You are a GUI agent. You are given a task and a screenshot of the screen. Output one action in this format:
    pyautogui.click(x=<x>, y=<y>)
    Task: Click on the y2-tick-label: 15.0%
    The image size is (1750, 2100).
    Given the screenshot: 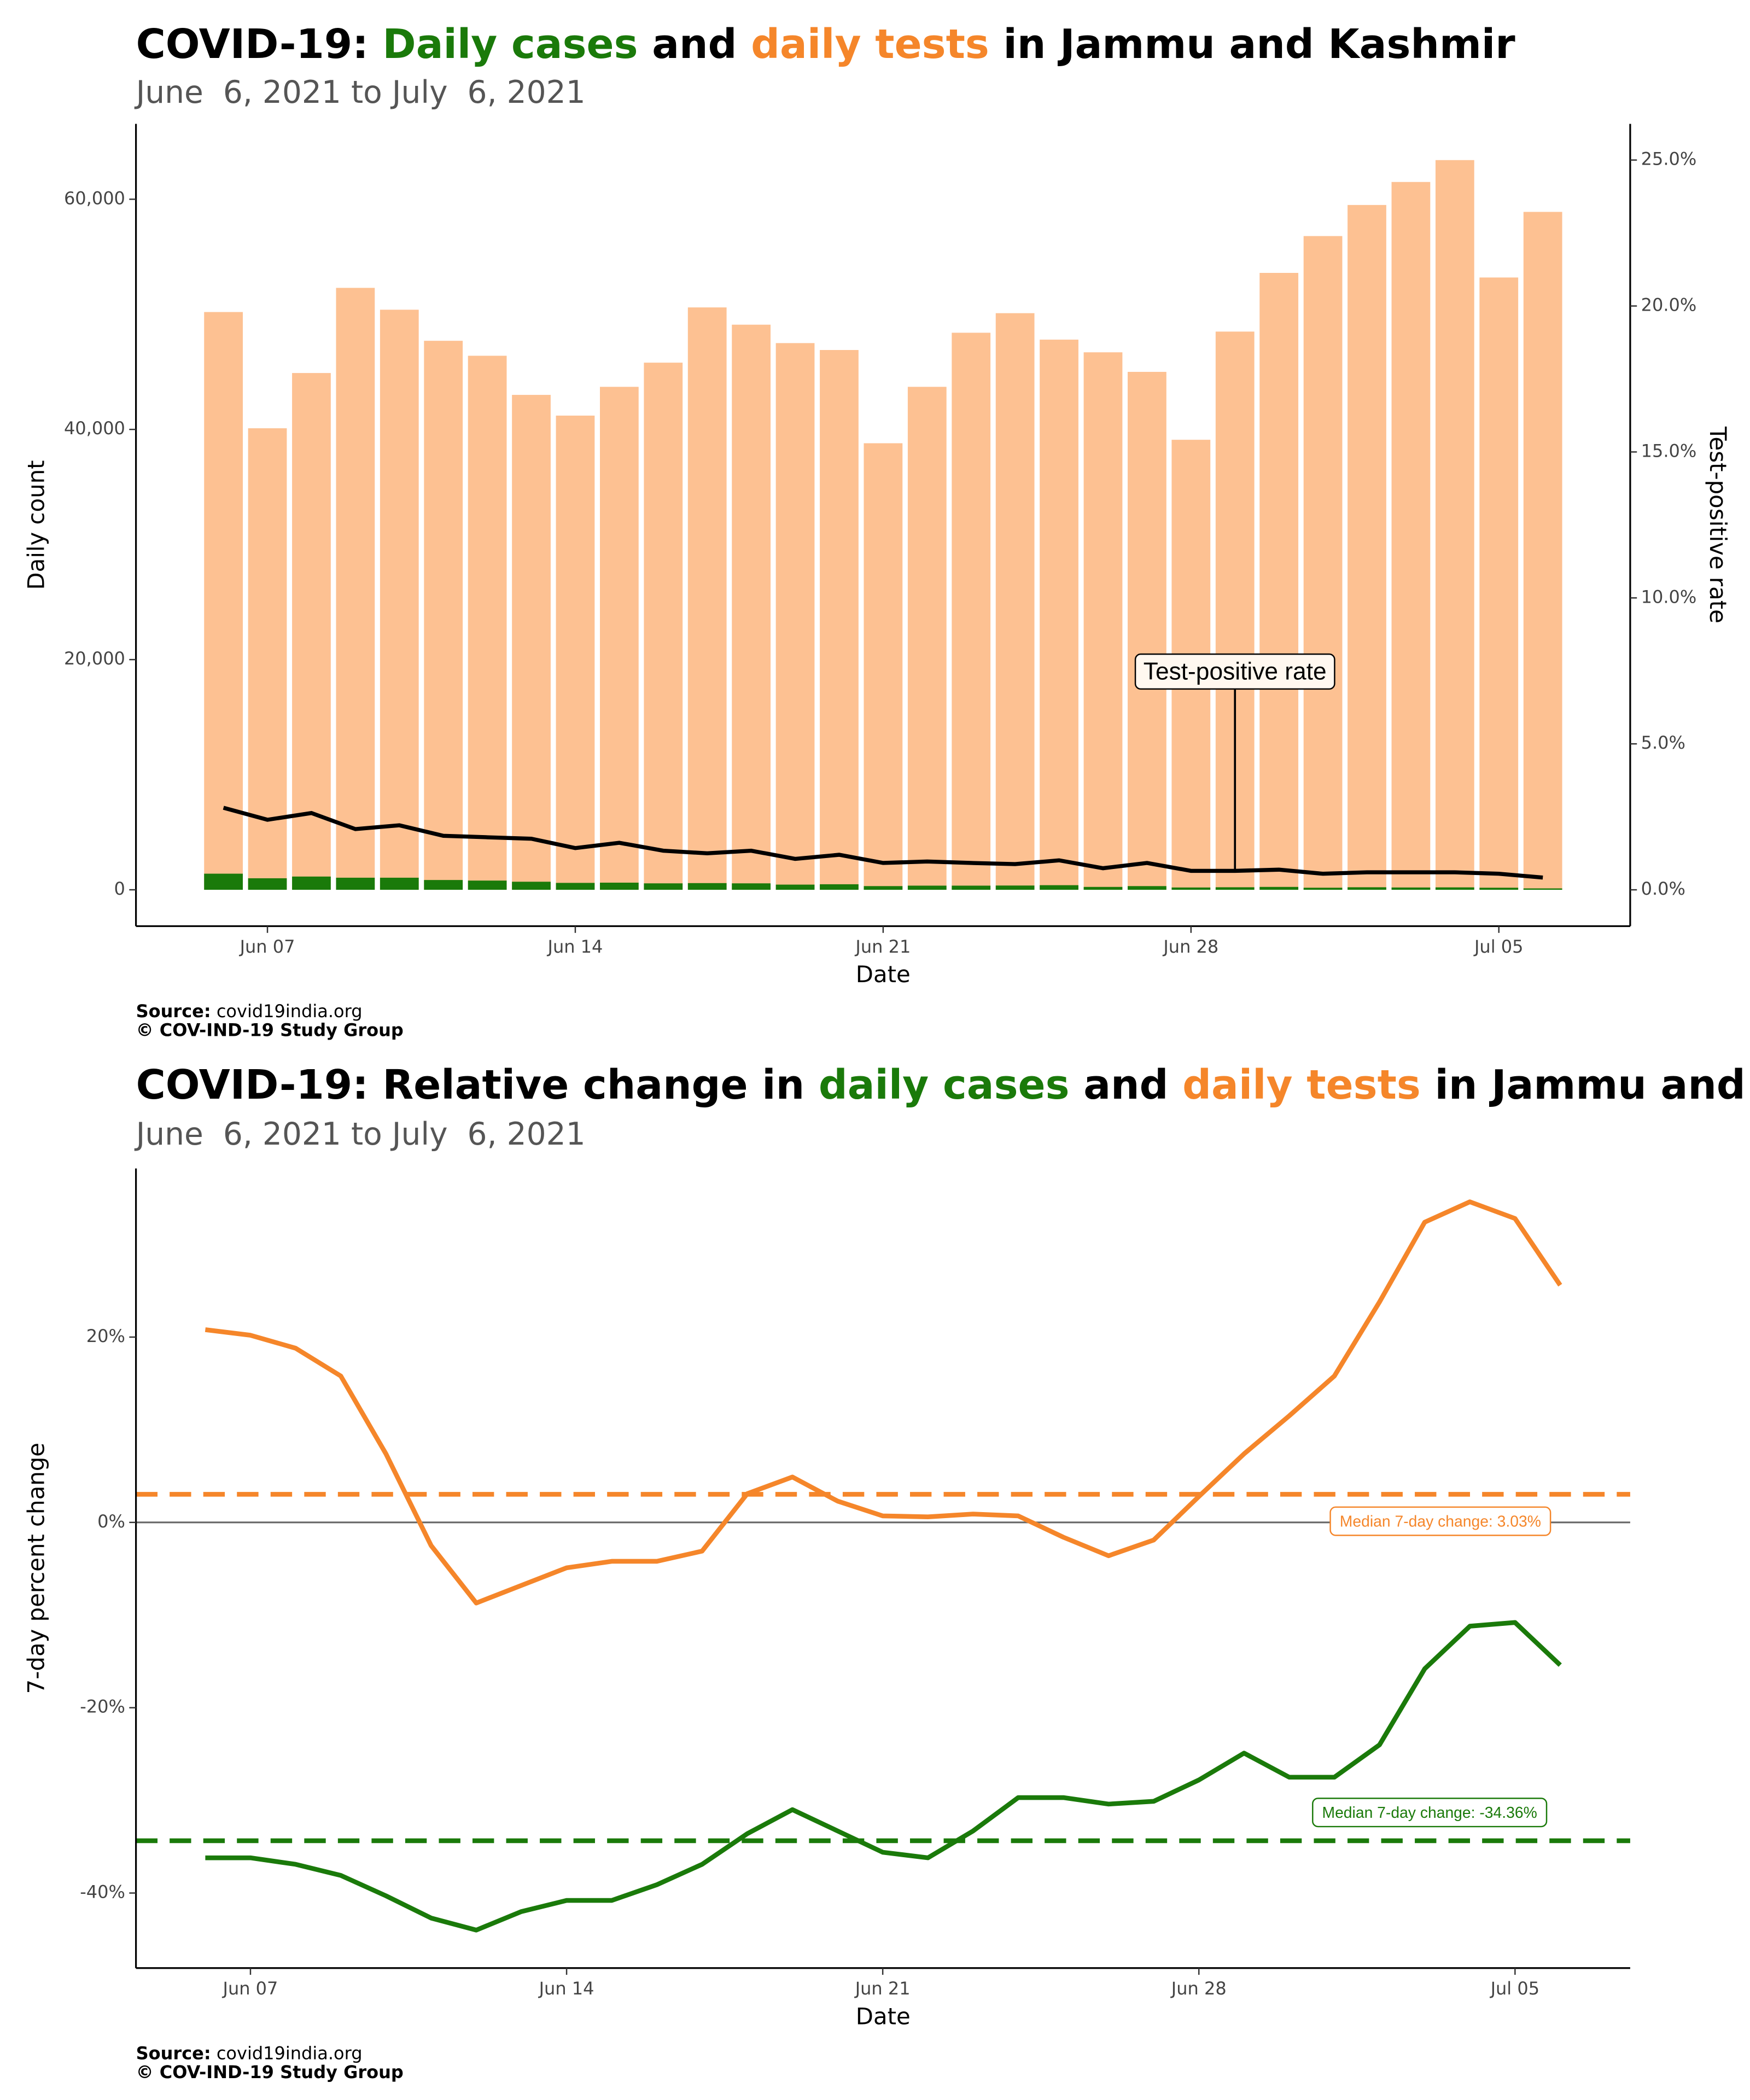 What is the action you would take?
    pyautogui.click(x=1669, y=450)
    